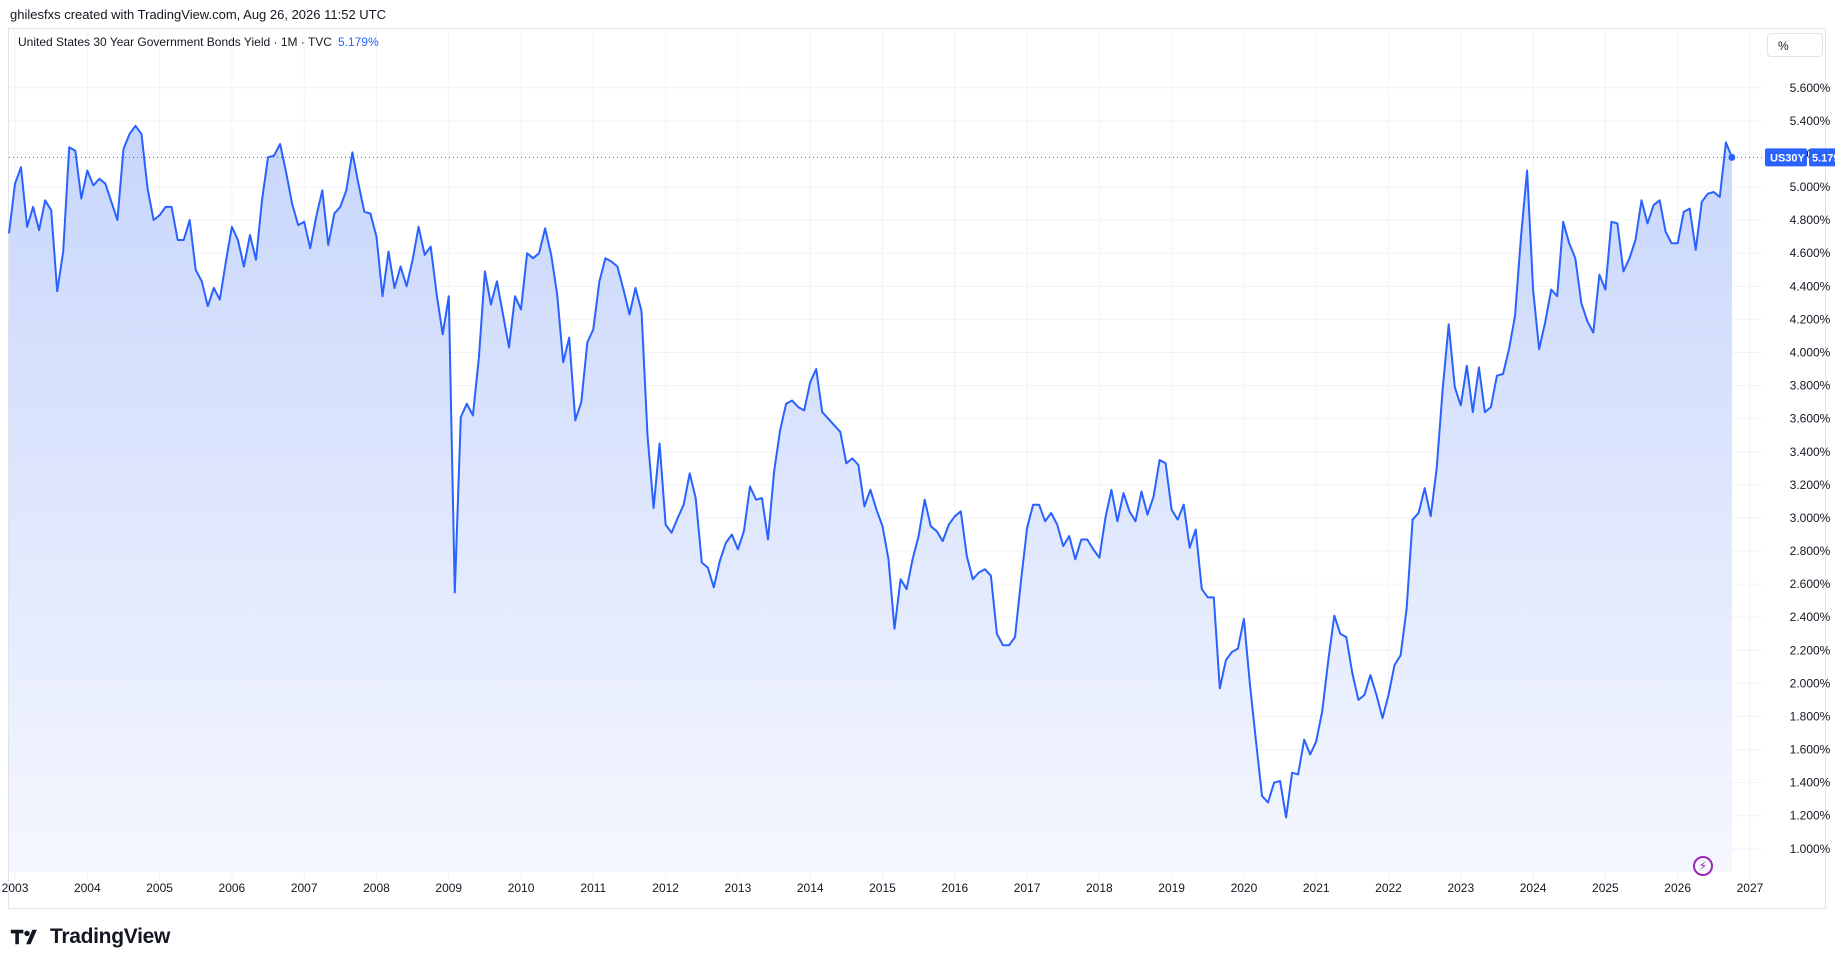 This screenshot has height=965, width=1835. I want to click on y-tick-label: 3.400%, so click(1810, 452).